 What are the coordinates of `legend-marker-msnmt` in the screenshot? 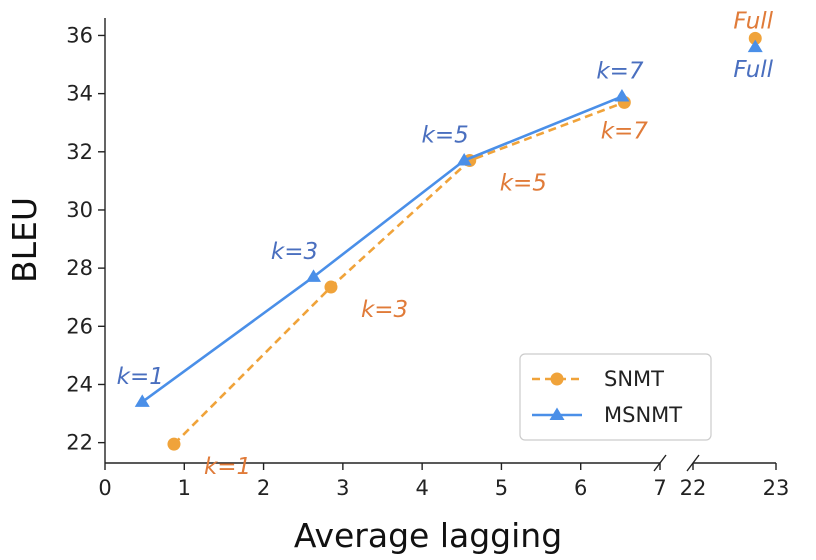 It's located at (557, 413).